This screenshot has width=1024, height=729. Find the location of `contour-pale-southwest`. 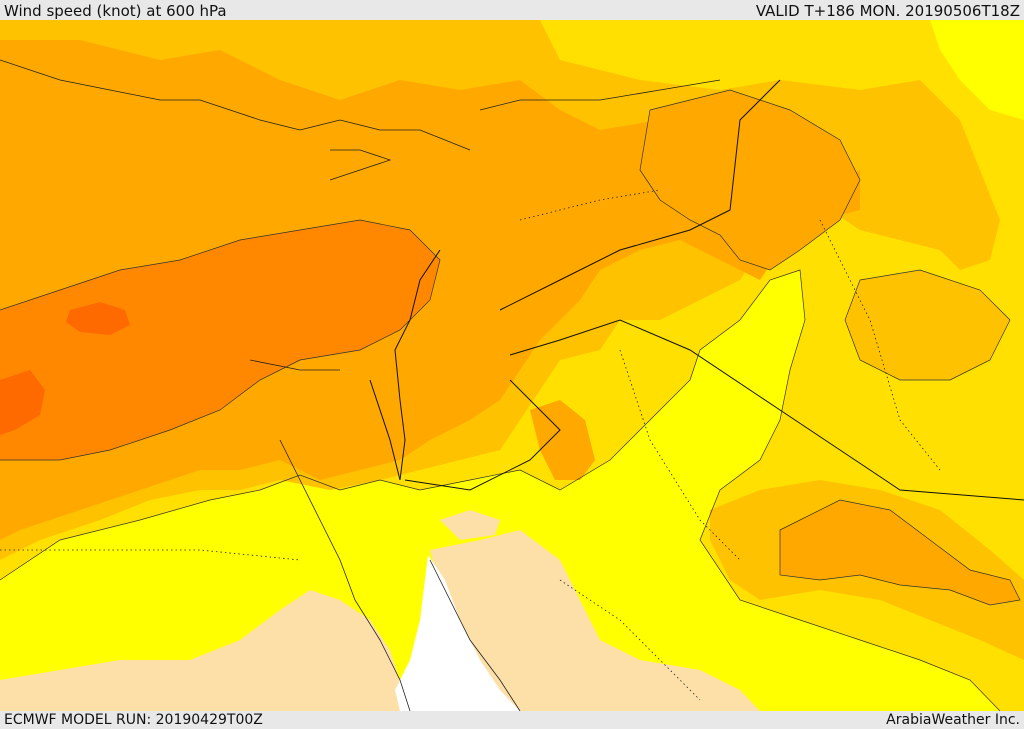

contour-pale-southwest is located at coordinates (205, 650).